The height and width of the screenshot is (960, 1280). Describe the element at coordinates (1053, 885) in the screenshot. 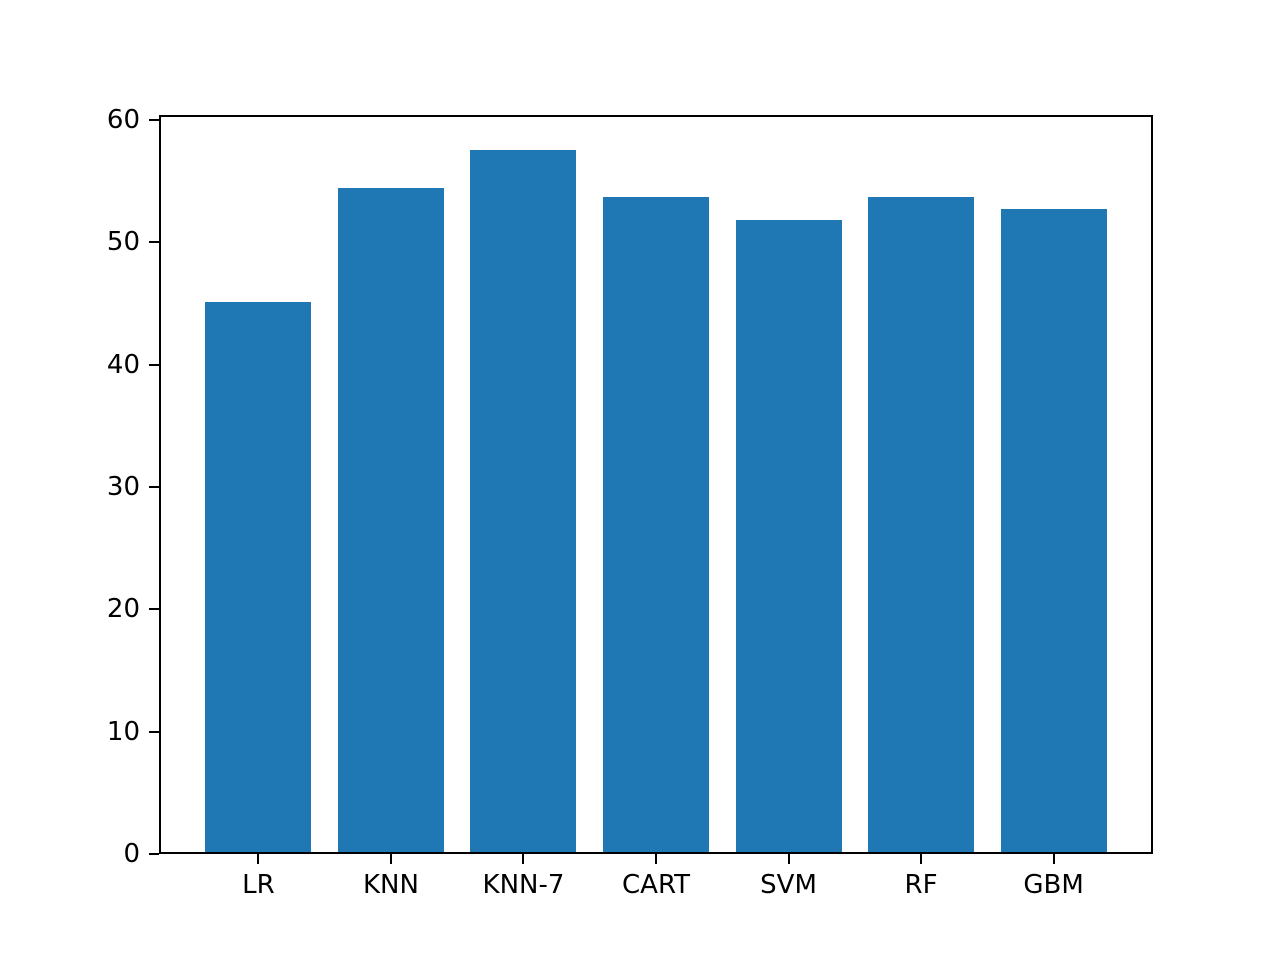

I see `x-tick-label: GBM` at that location.